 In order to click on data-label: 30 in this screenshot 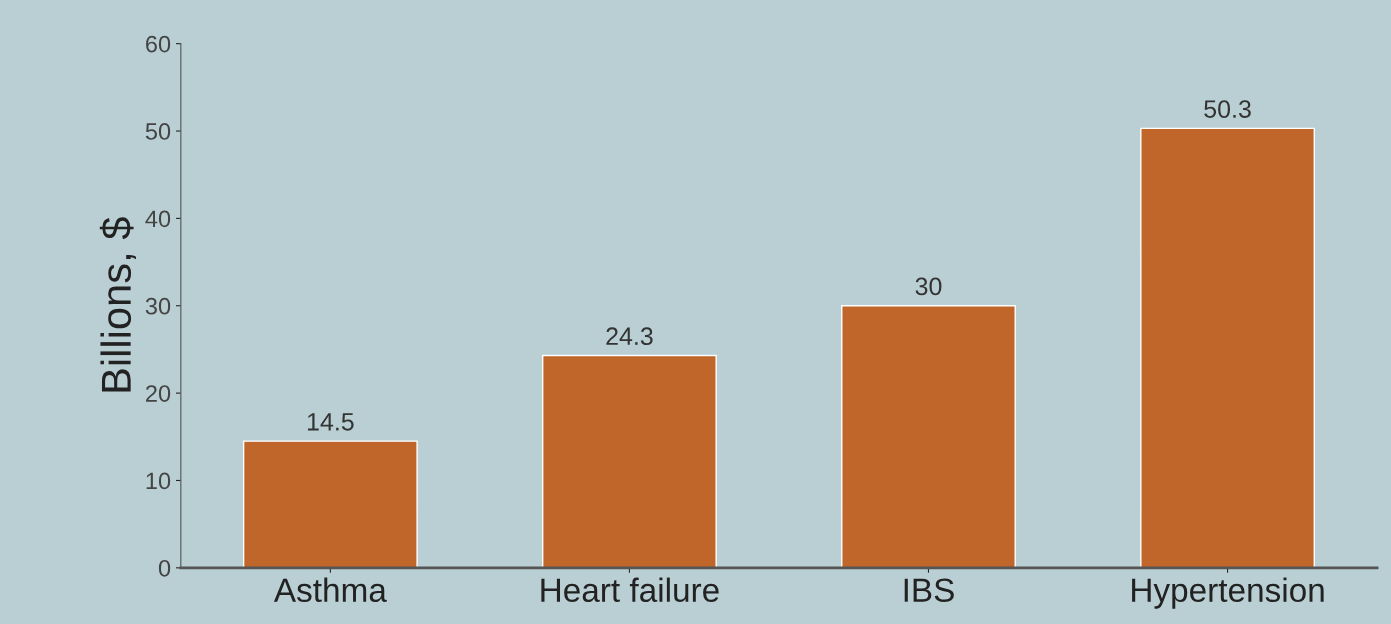, I will do `click(928, 286)`.